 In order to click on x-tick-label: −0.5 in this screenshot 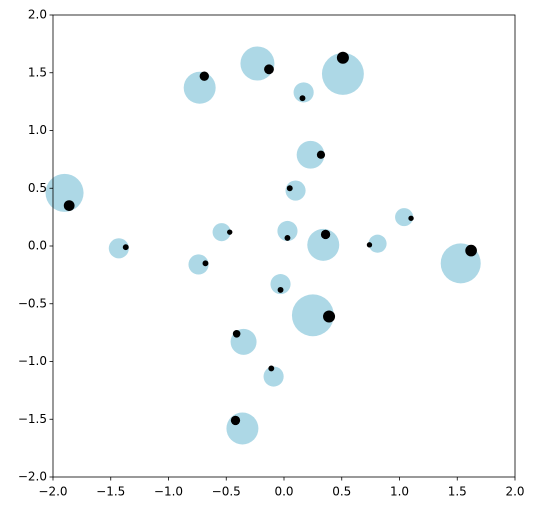, I will do `click(226, 492)`.